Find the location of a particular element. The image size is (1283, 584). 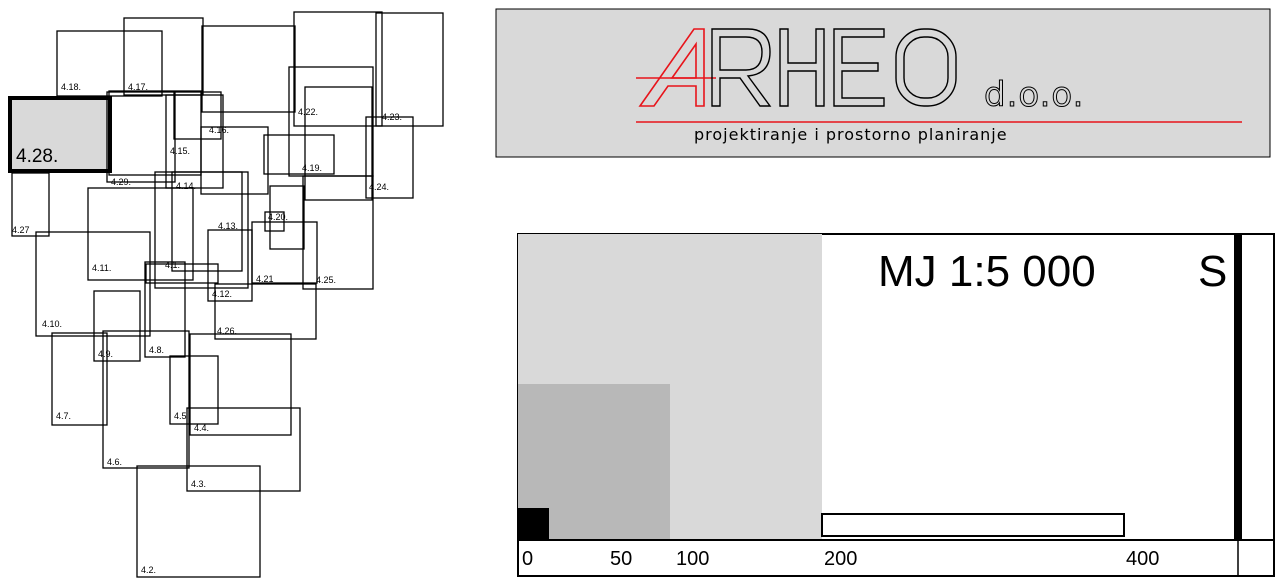

tick-label-0: 0 is located at coordinates (527, 559).